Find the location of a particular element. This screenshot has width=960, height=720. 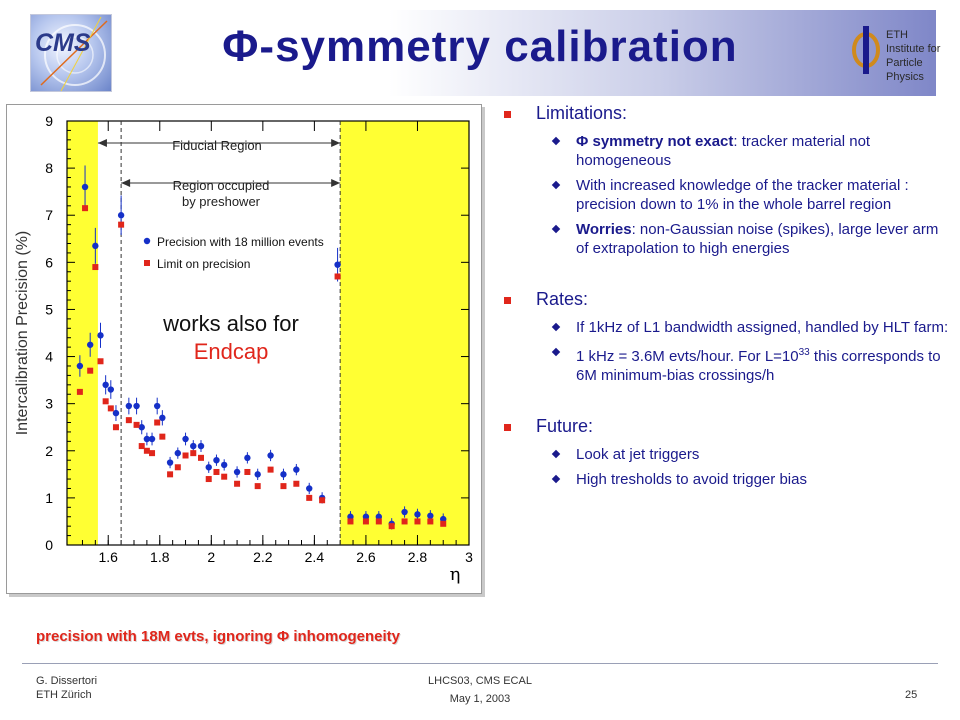

fiducial-arrow-head-right is located at coordinates (336, 143).